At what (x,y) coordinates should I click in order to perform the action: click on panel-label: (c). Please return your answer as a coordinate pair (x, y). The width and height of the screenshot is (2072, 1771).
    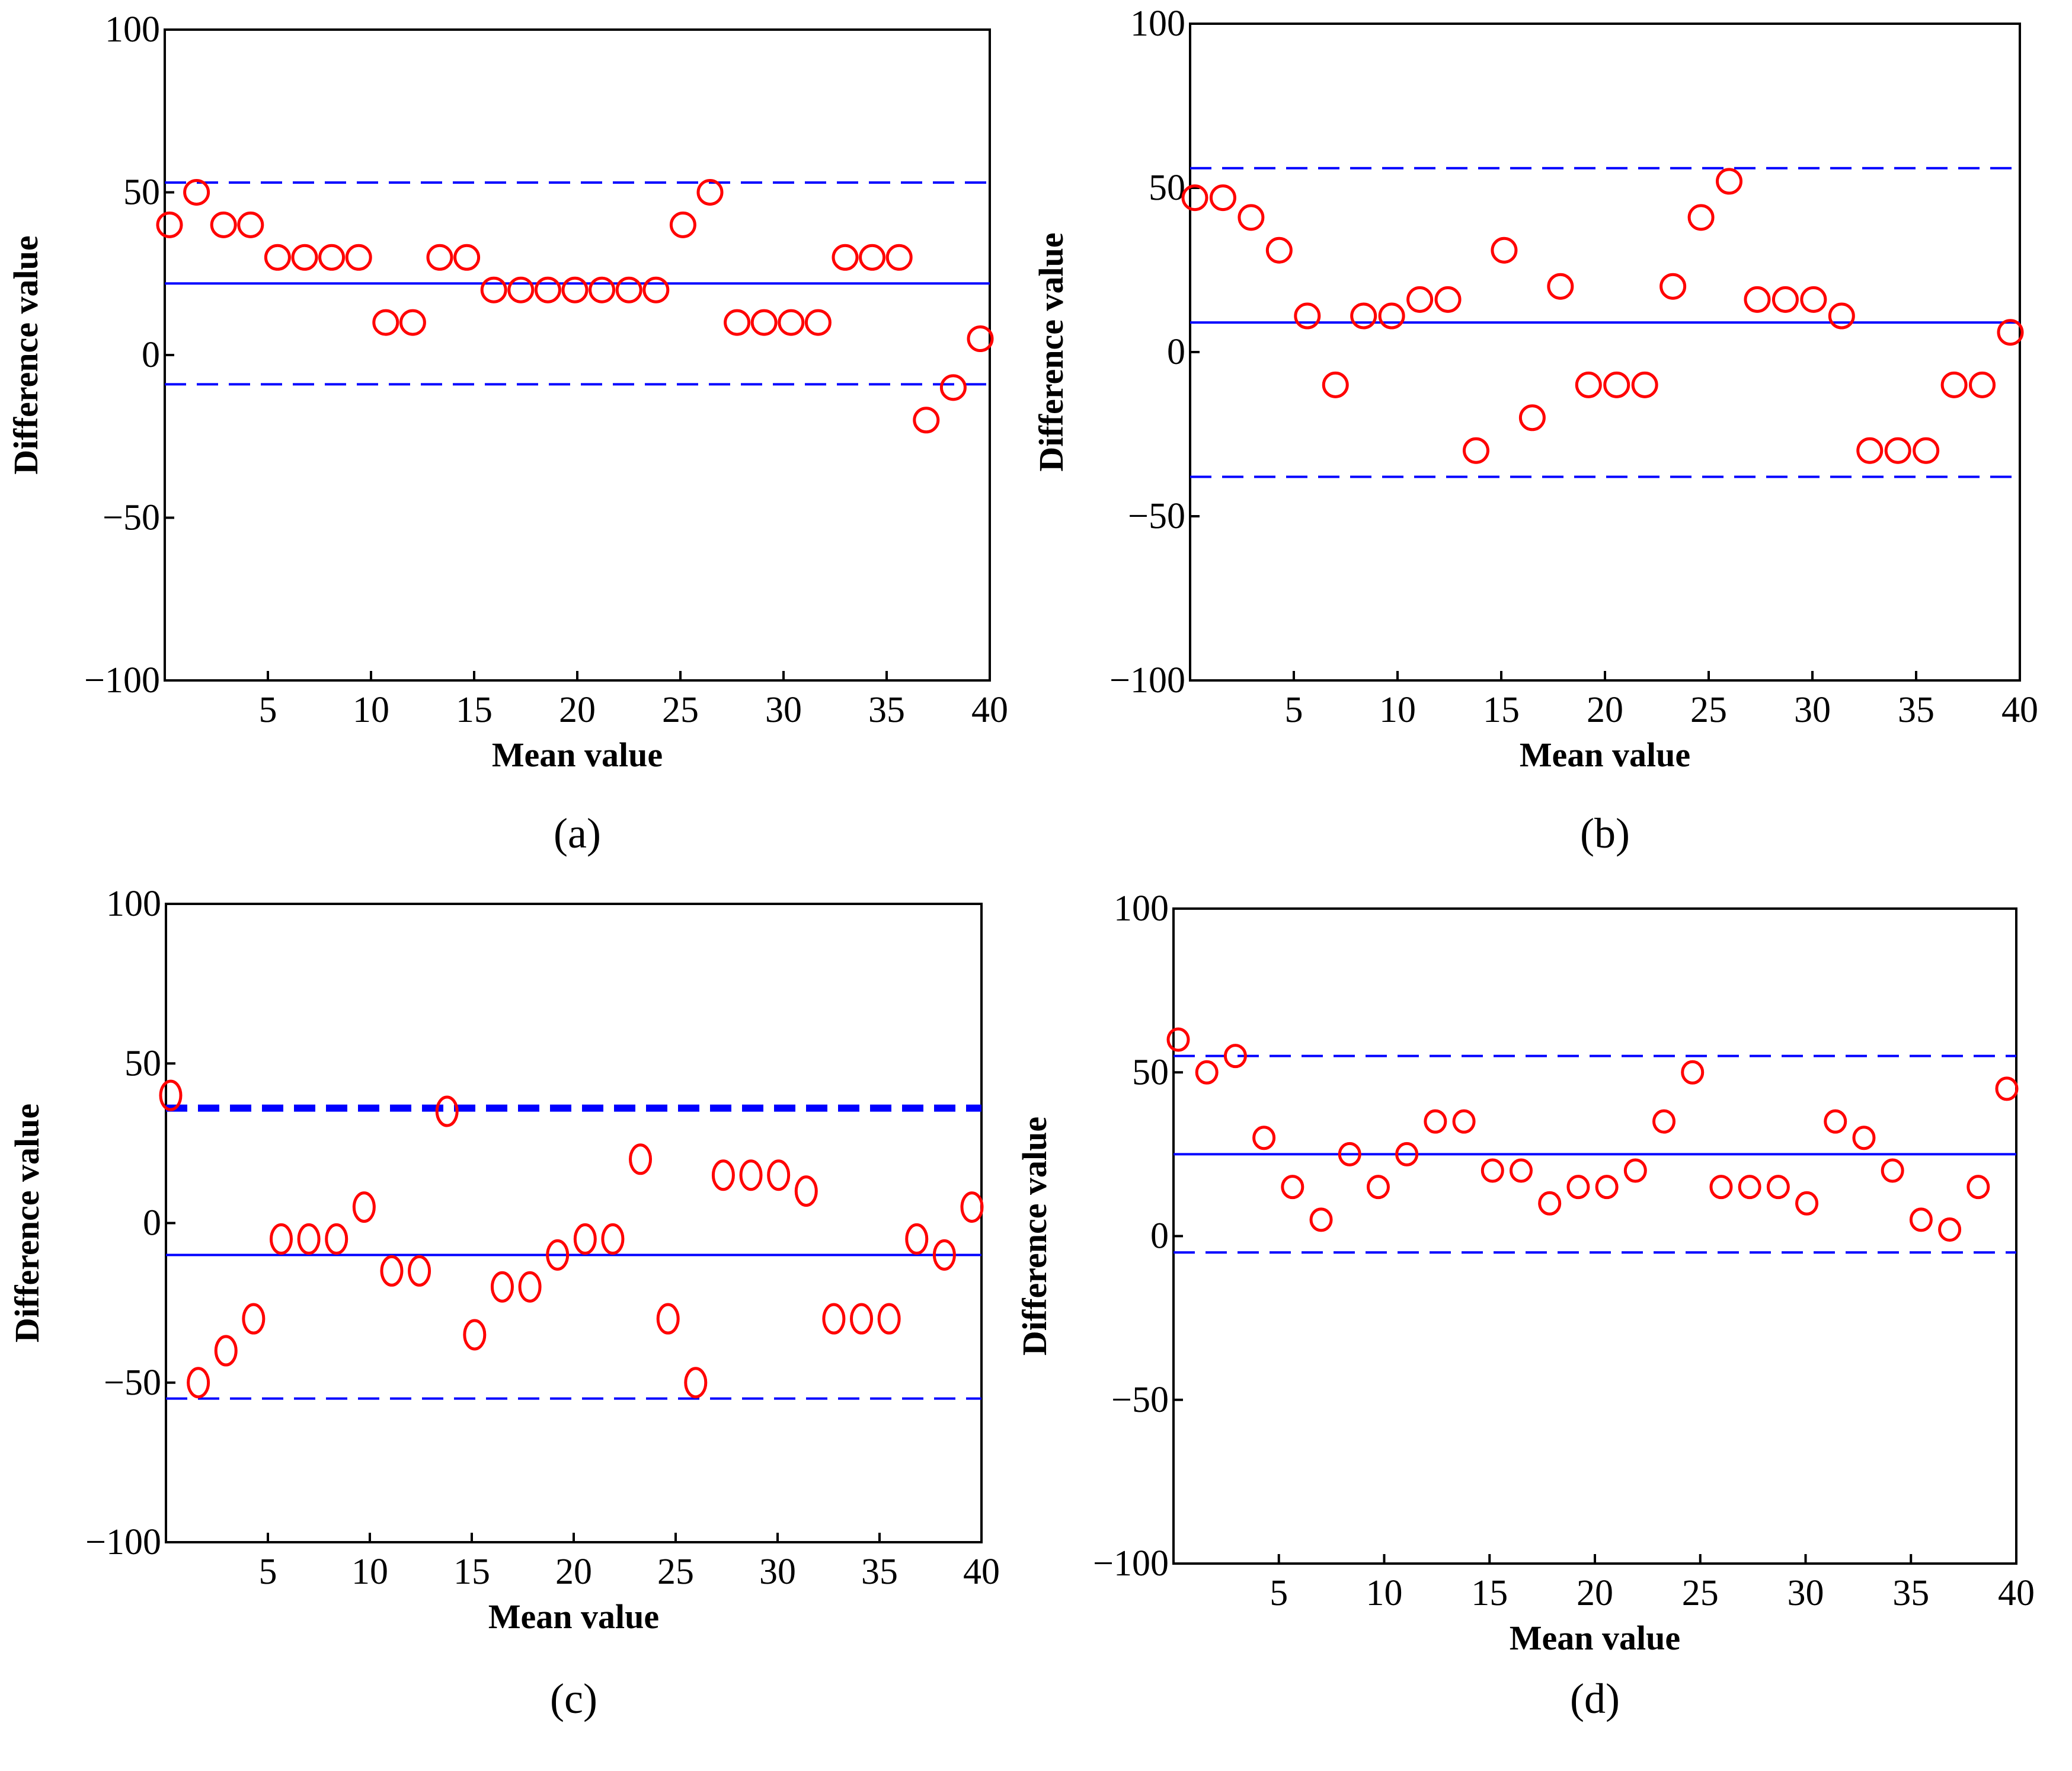
    Looking at the image, I should click on (573, 1699).